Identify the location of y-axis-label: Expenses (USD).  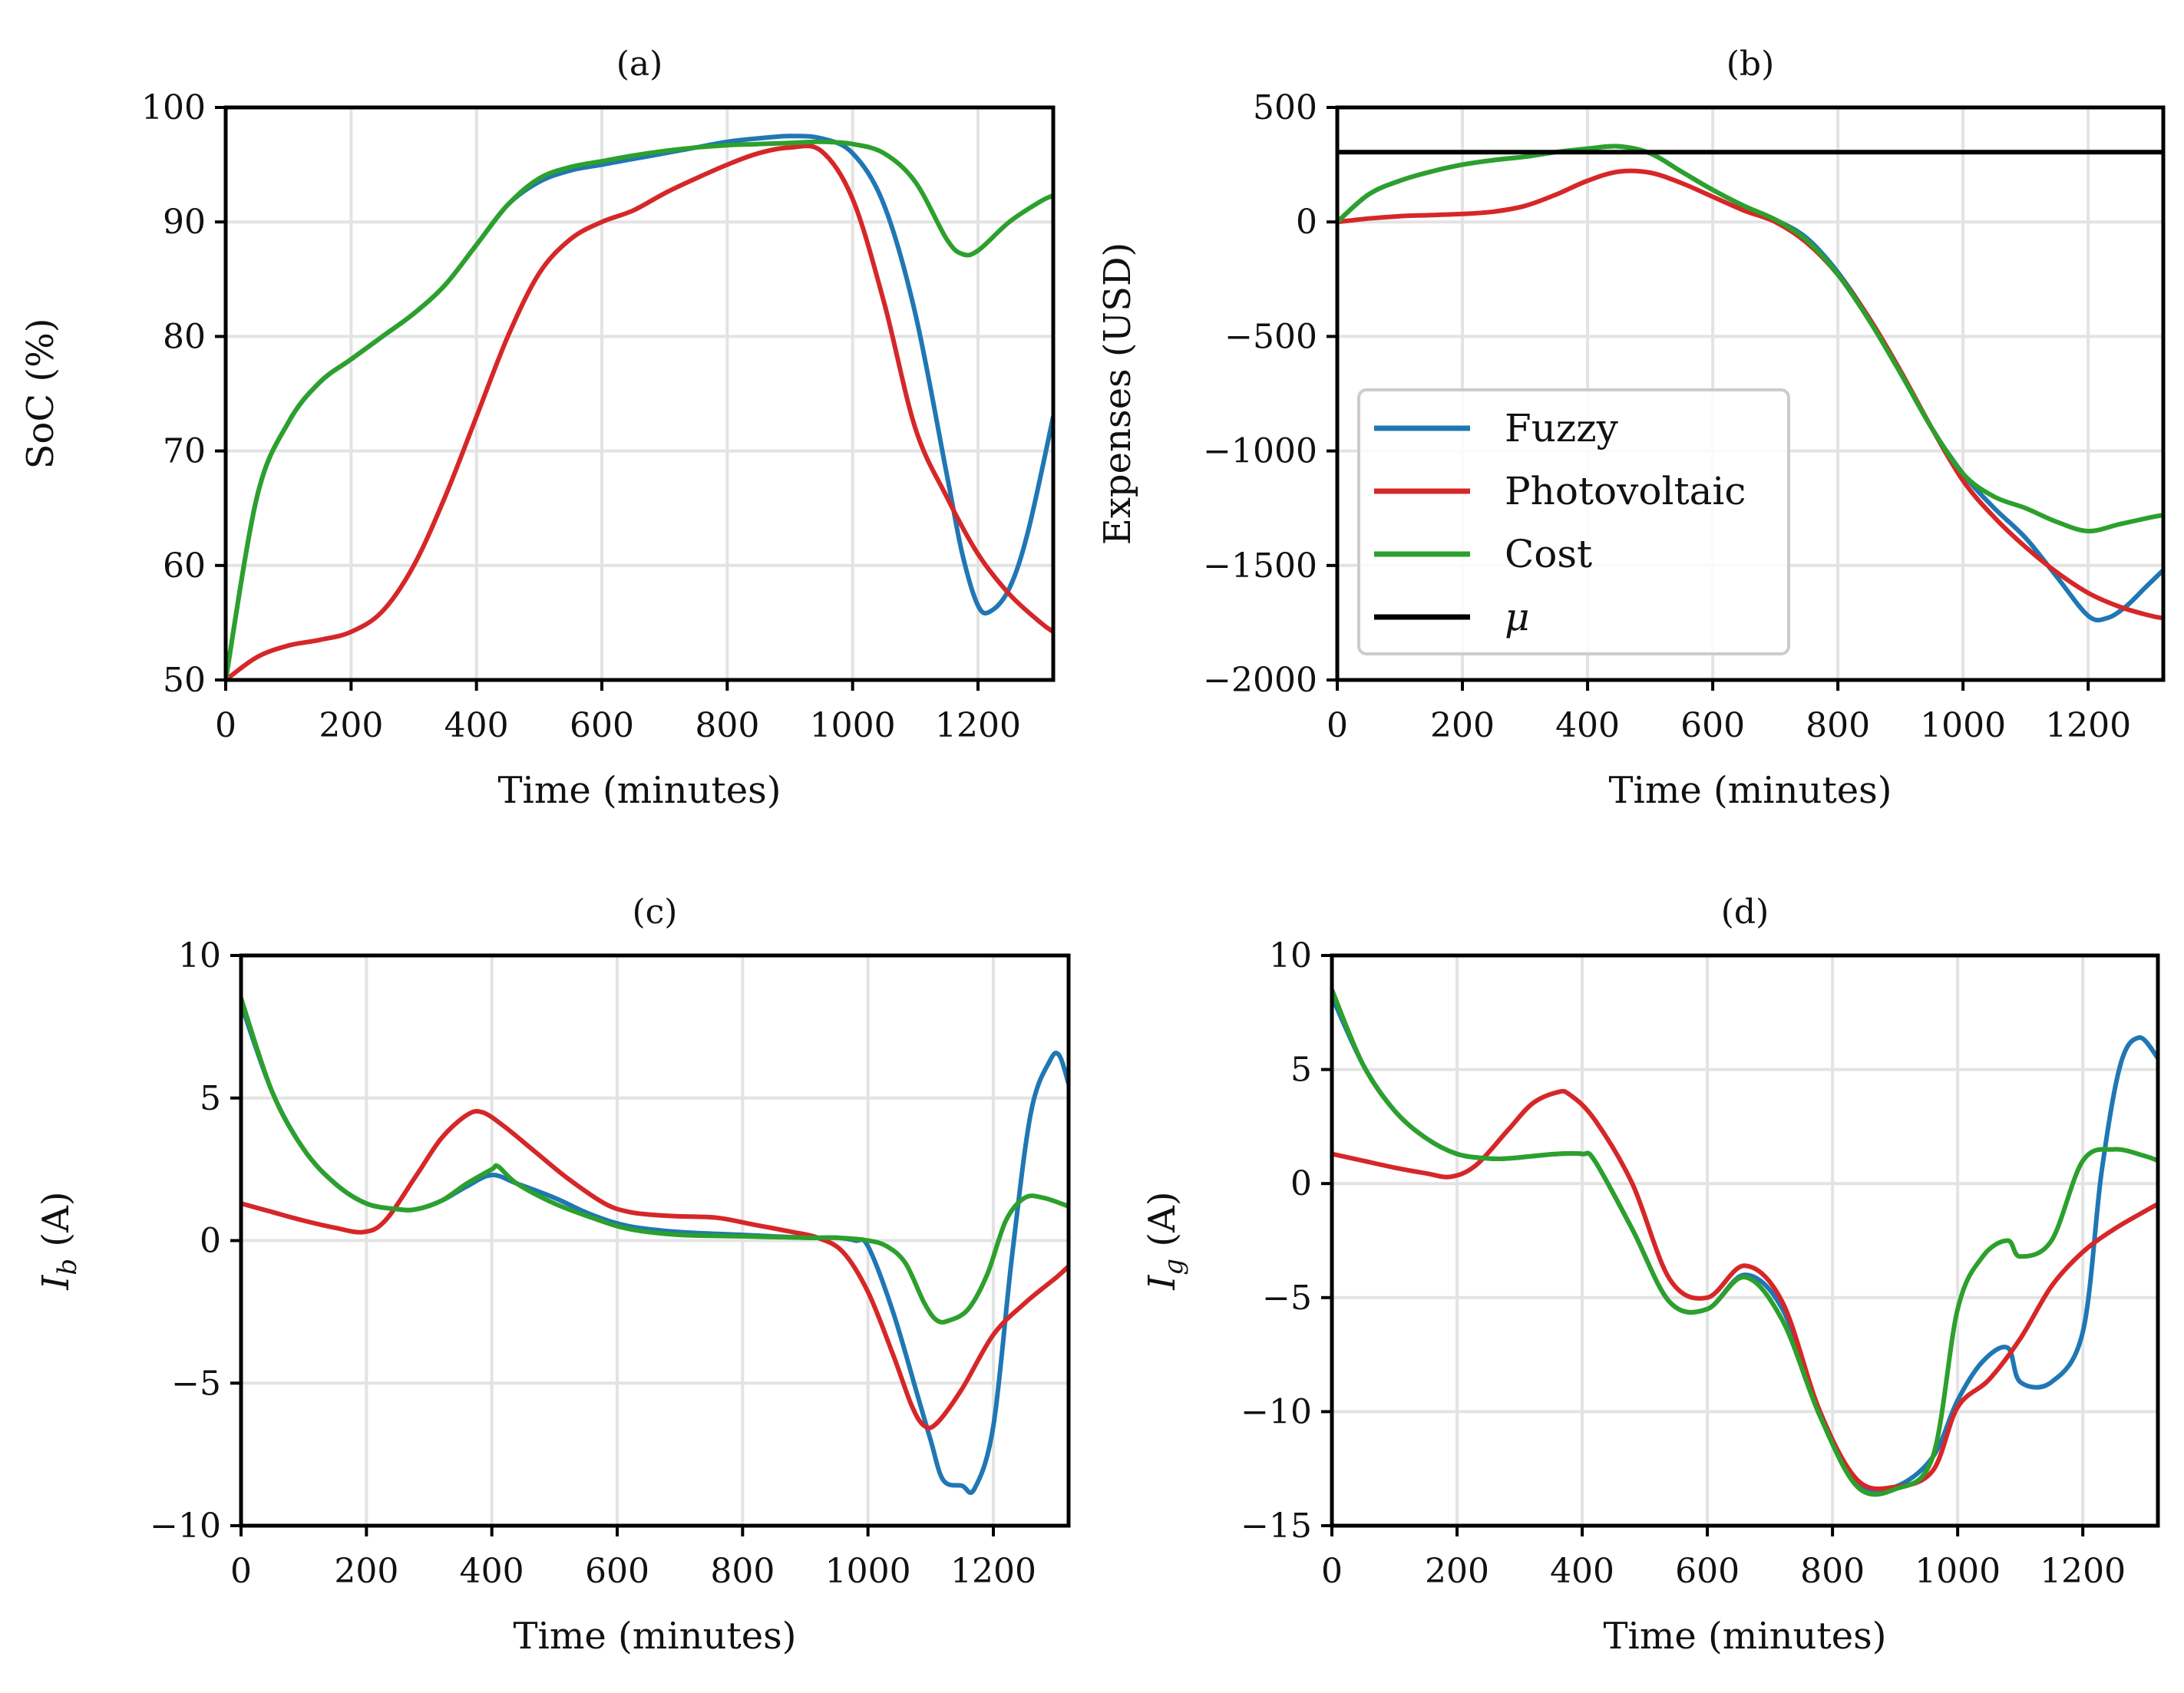
(1117, 394).